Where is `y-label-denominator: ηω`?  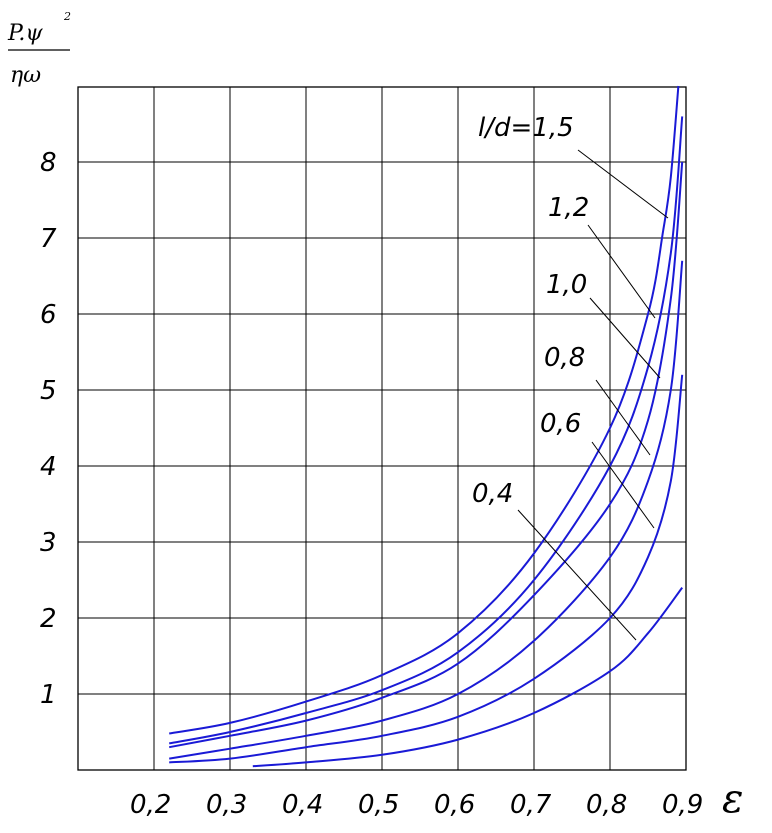 y-label-denominator: ηω is located at coordinates (25, 75).